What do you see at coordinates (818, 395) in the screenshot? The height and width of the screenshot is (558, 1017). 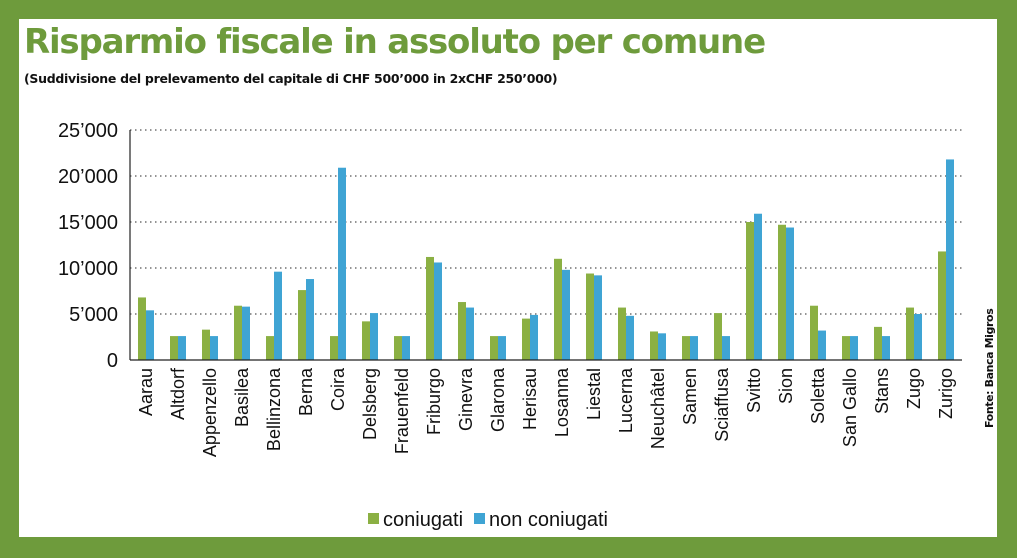 I see `x-tick-label: Soletta` at bounding box center [818, 395].